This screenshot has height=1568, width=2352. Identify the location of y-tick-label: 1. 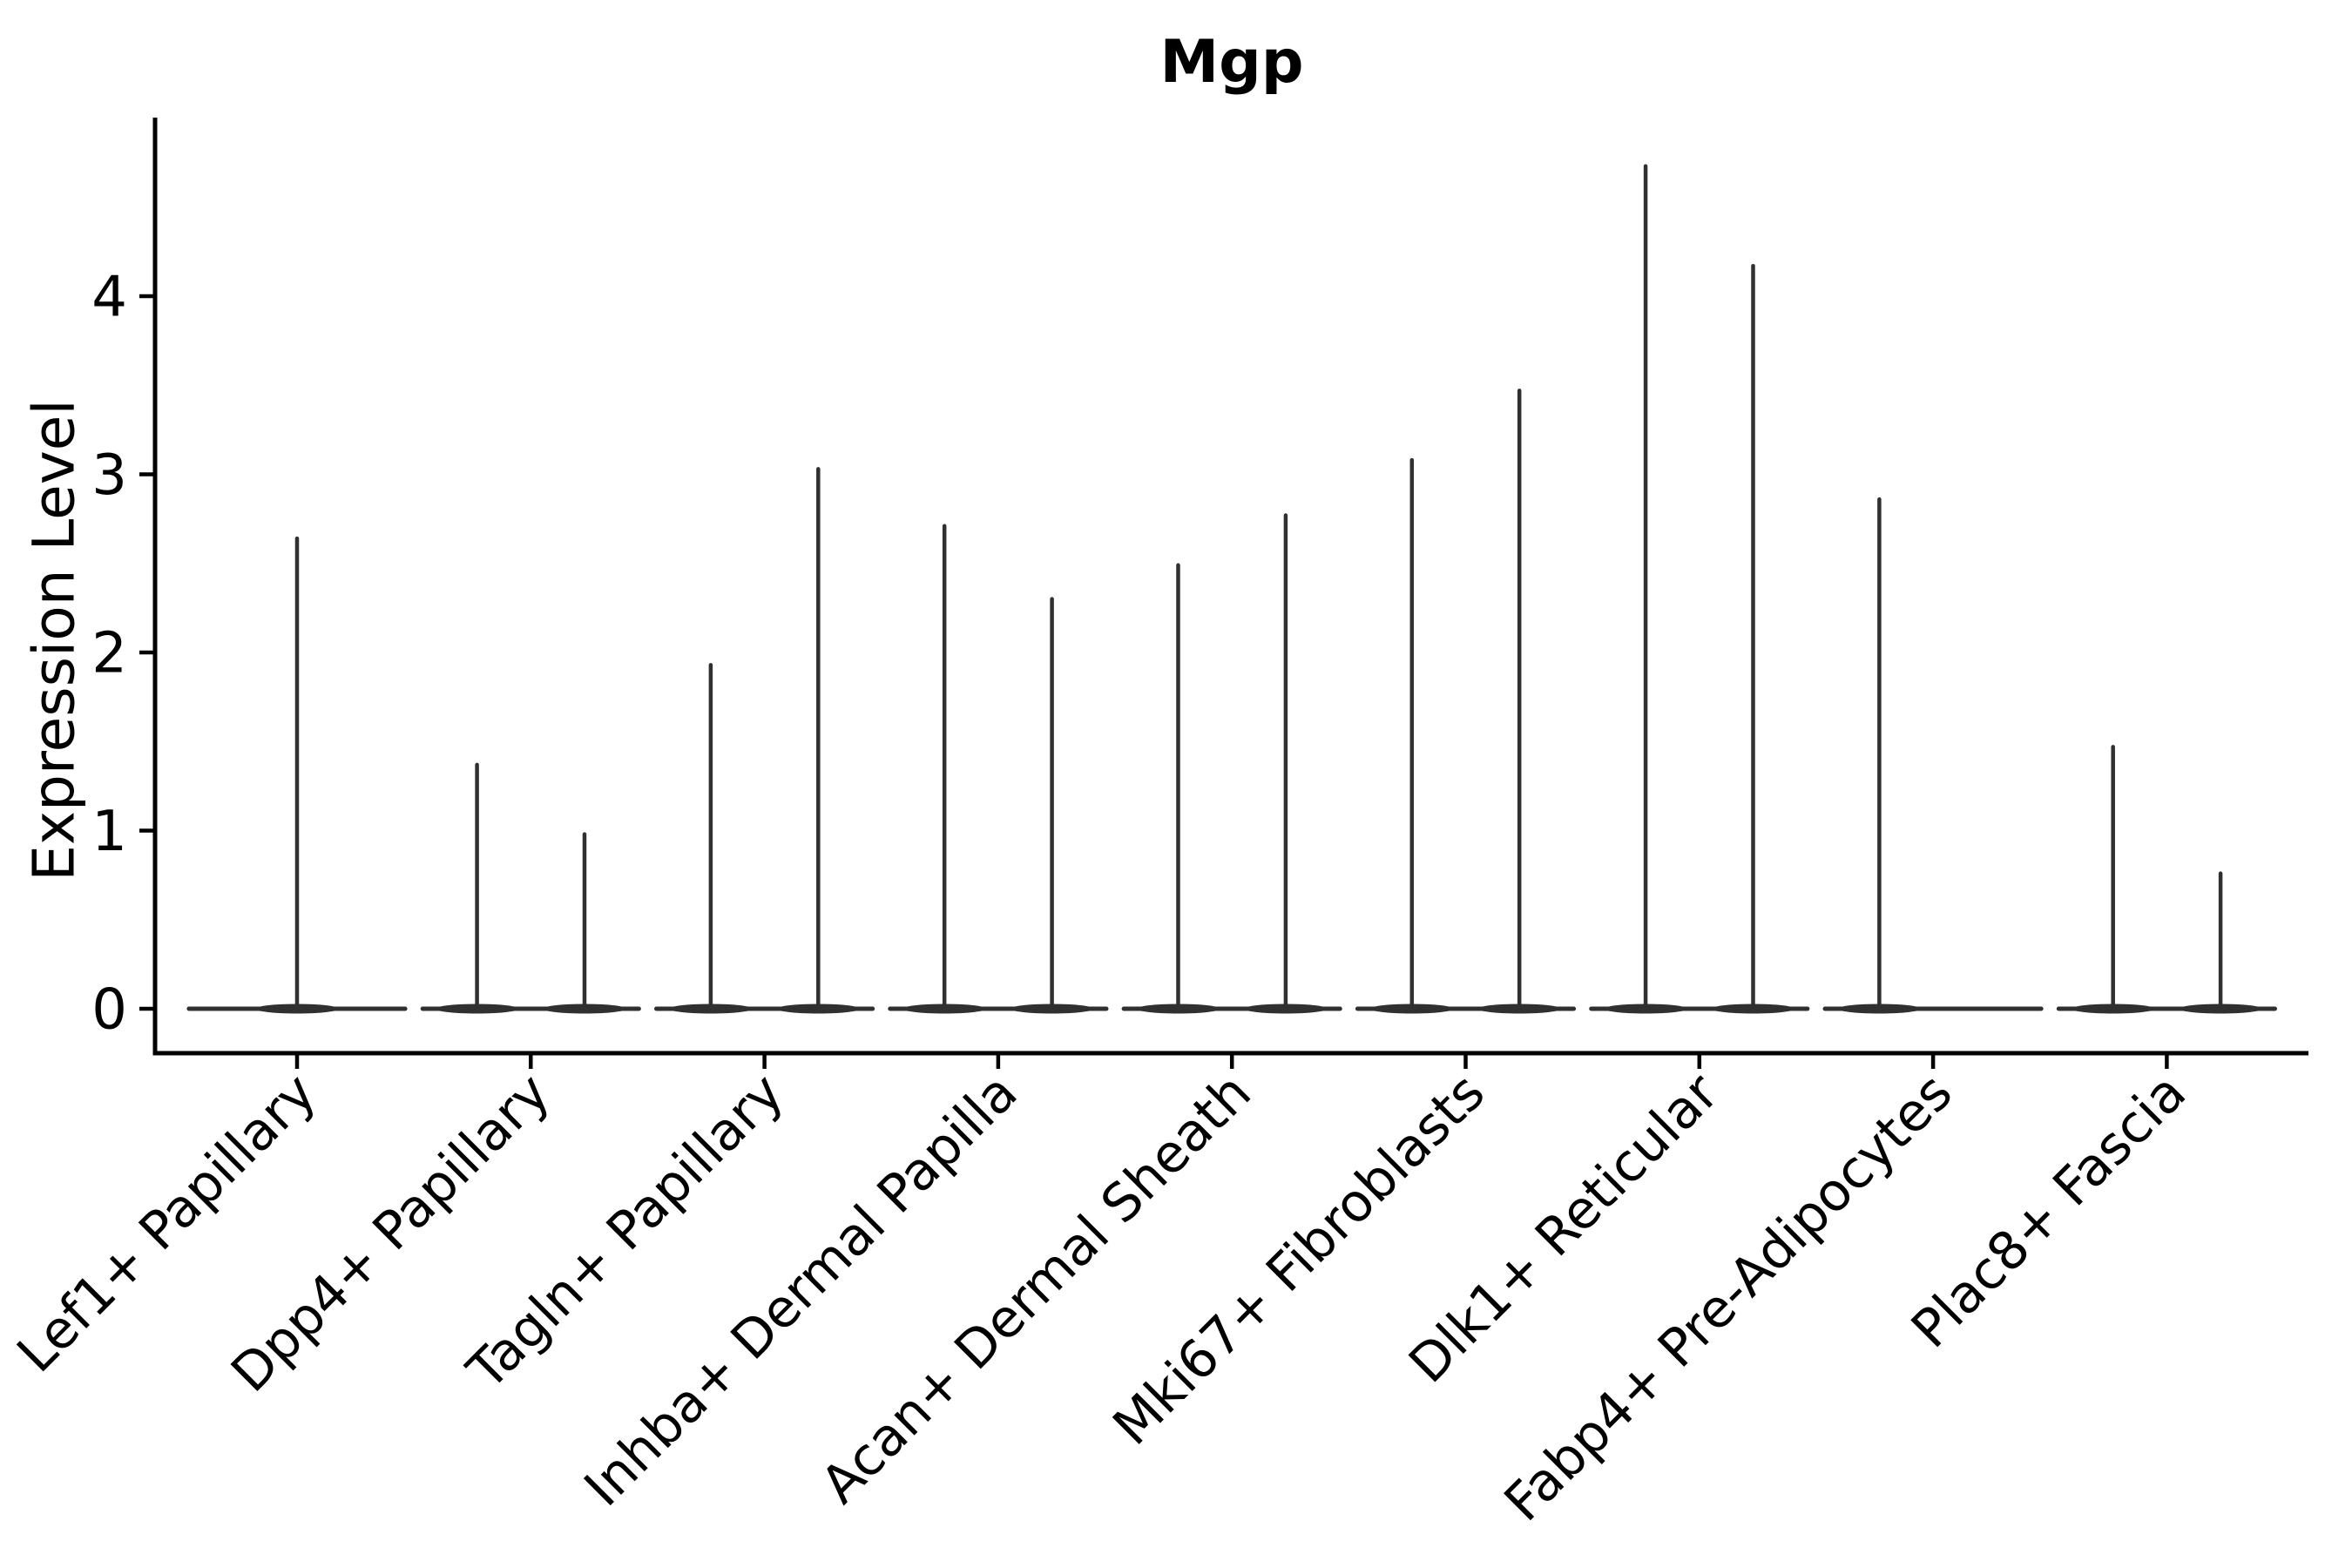
(109, 832).